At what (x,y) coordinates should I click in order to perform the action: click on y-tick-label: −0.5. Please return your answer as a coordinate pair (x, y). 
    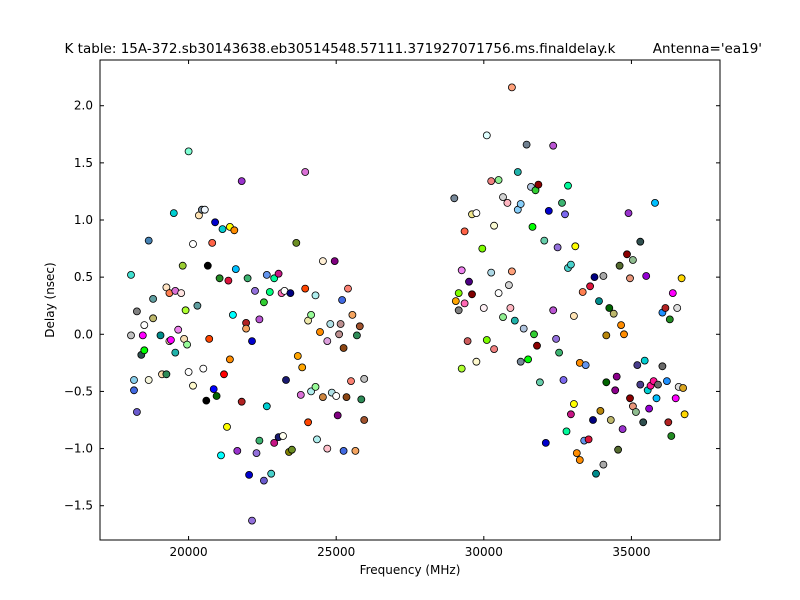
    Looking at the image, I should click on (78, 391).